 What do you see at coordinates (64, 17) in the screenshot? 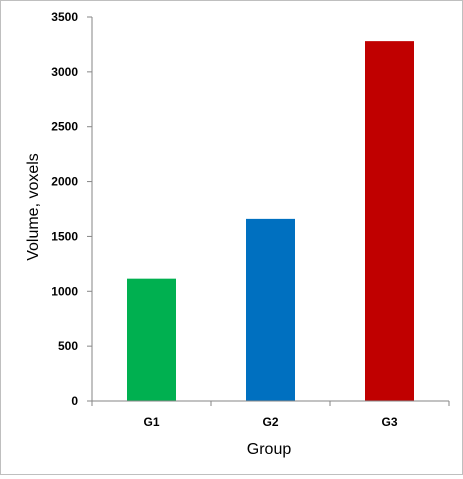
I see `y-tick-label: 3500` at bounding box center [64, 17].